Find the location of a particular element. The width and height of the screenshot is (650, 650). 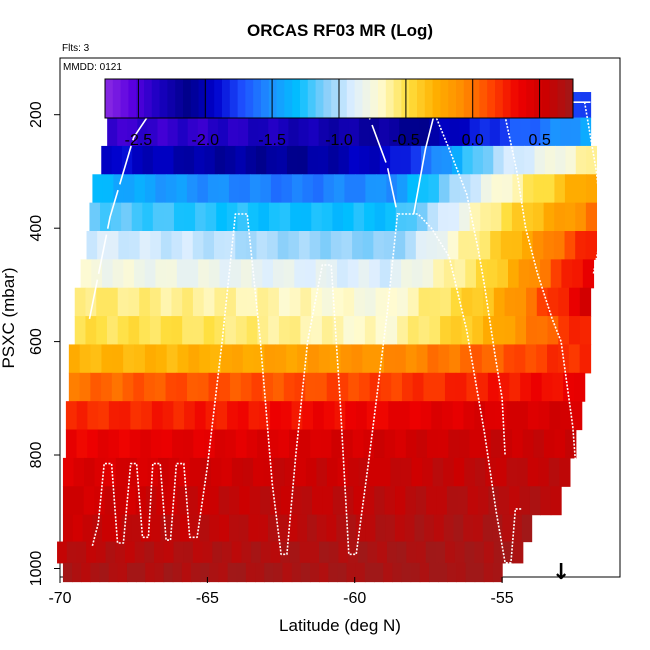

x-axis-label: Latitude (deg N) is located at coordinates (340, 625).